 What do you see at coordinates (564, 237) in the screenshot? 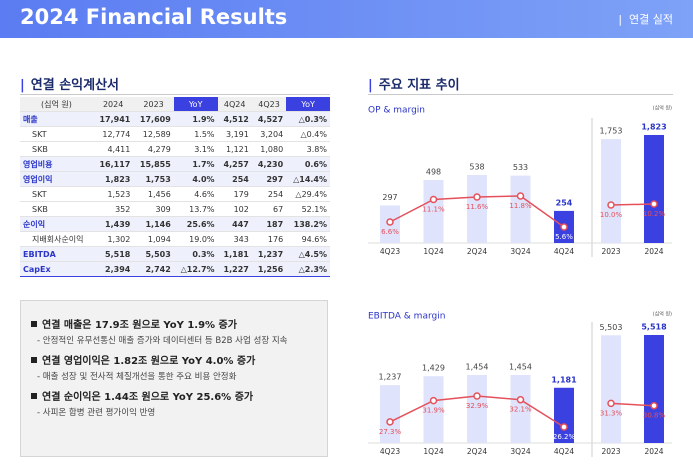
I see `margin-label: 5.6%` at bounding box center [564, 237].